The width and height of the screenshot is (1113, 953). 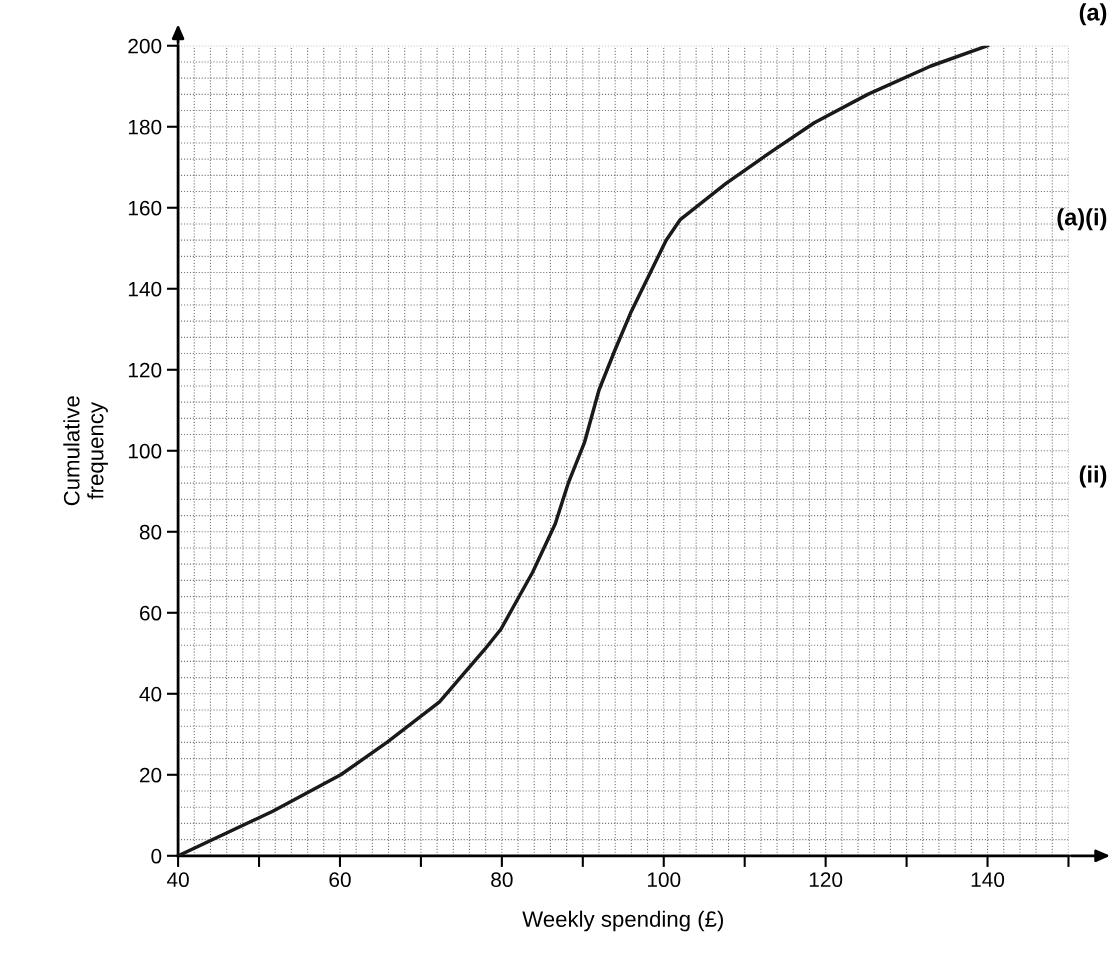 What do you see at coordinates (145, 208) in the screenshot?
I see `y-tick-label: 160` at bounding box center [145, 208].